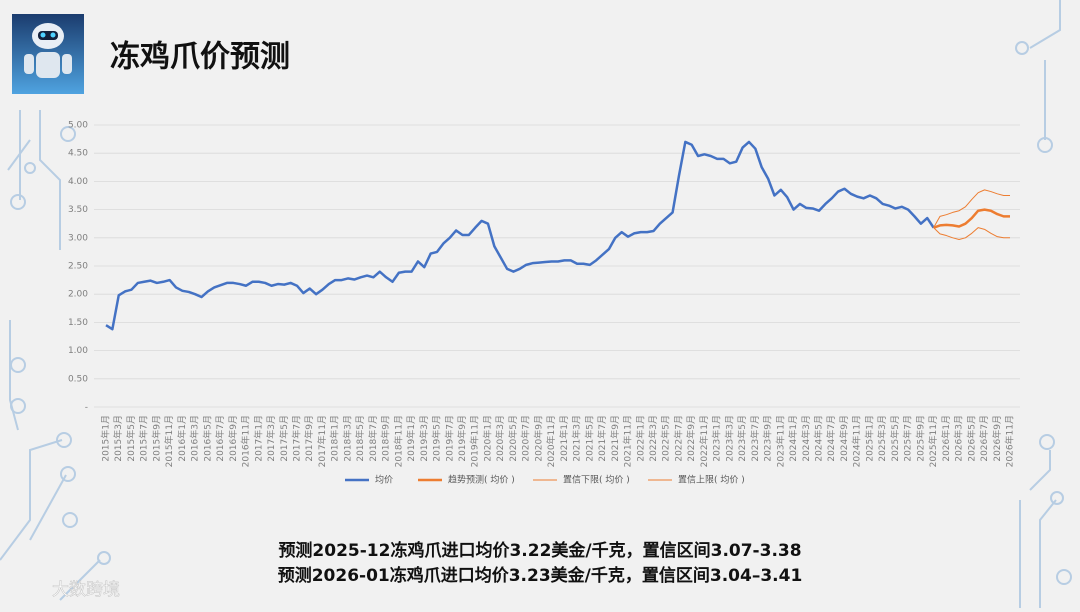 This screenshot has height=612, width=1080. Describe the element at coordinates (156, 438) in the screenshot. I see `x-tick-label: 2015年9月` at that location.